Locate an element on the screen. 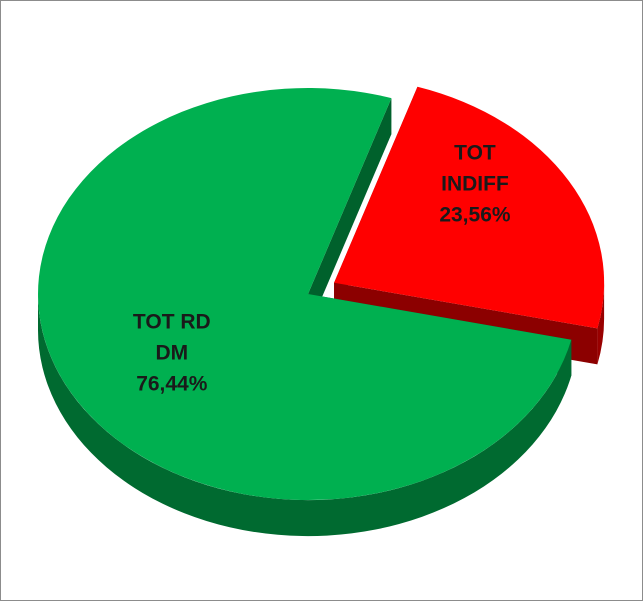 The height and width of the screenshot is (601, 643). value-label: 23,56% is located at coordinates (475, 215).